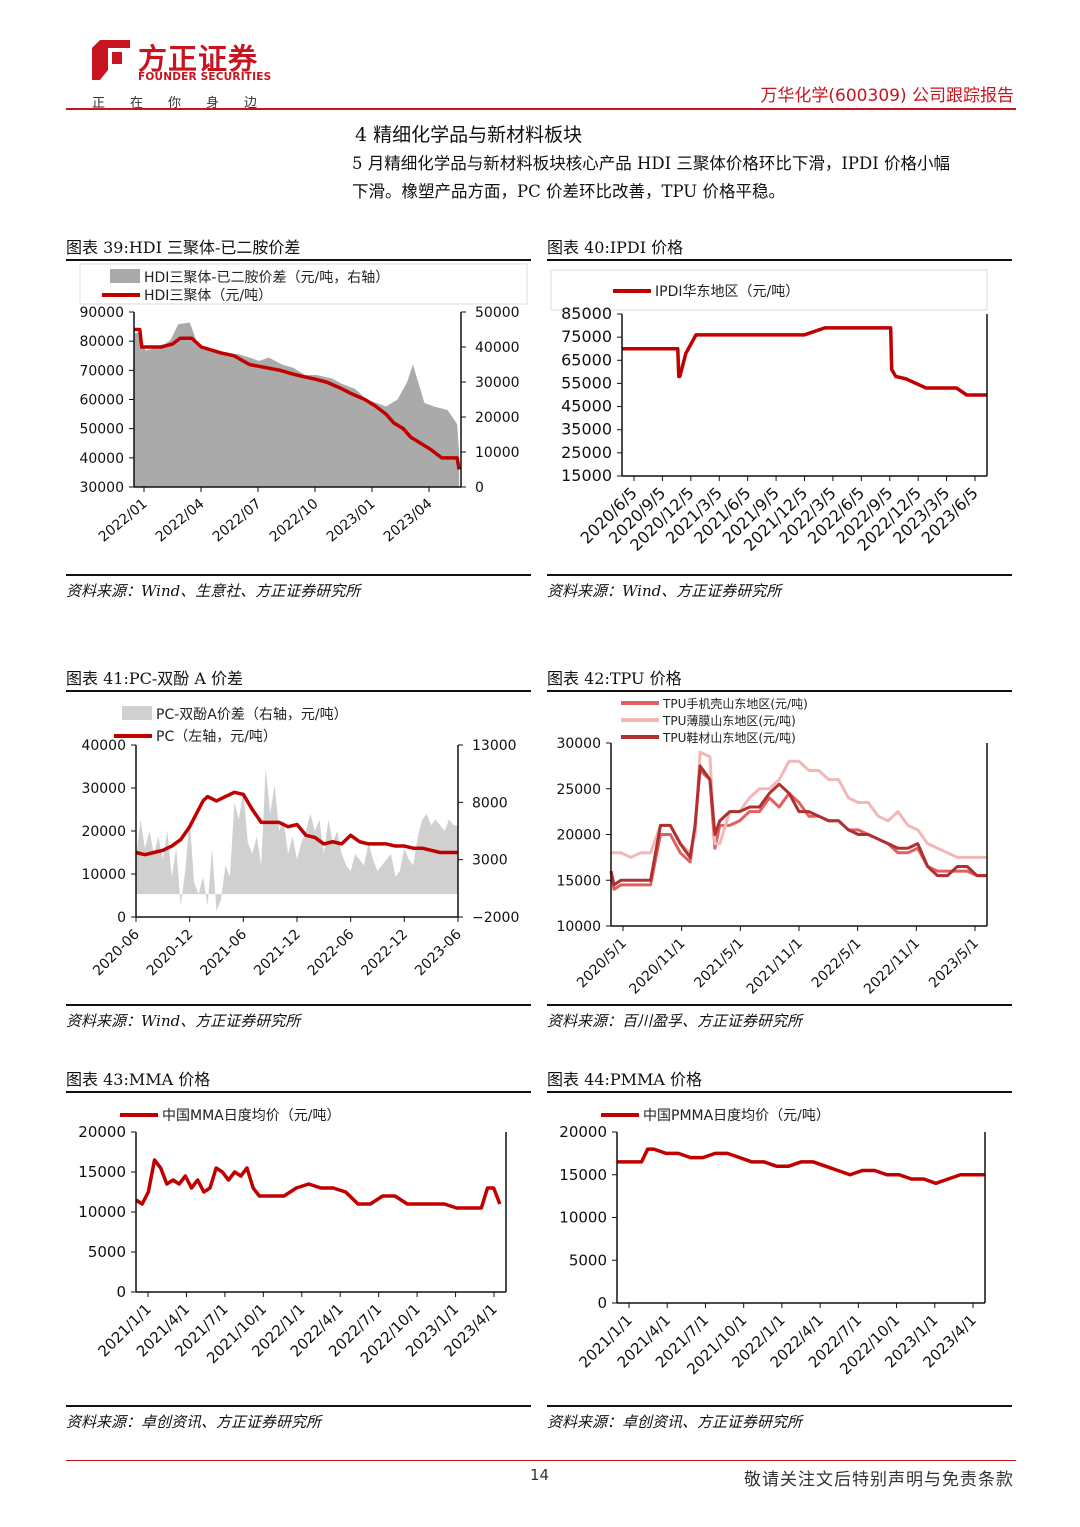 The height and width of the screenshot is (1527, 1080). What do you see at coordinates (664, 591) in the screenshot?
I see `figure-source: 资料来源：Wind、方正证券研究所` at bounding box center [664, 591].